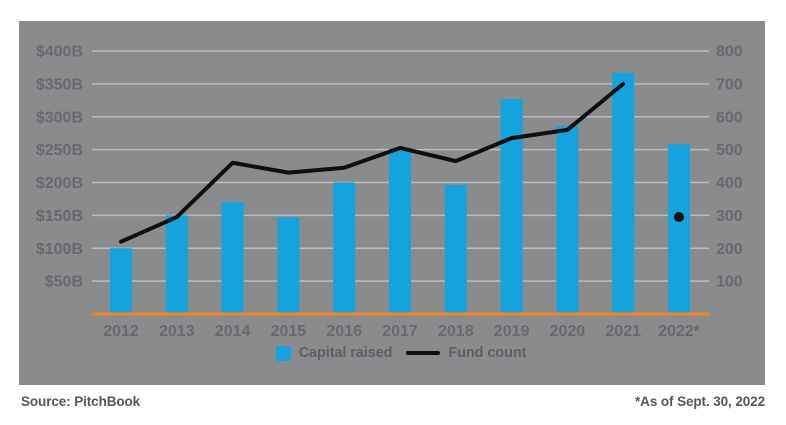 The height and width of the screenshot is (425, 786). What do you see at coordinates (729, 167) in the screenshot?
I see `right-axis-labels: 800 700 600 500 400 300 200 100` at bounding box center [729, 167].